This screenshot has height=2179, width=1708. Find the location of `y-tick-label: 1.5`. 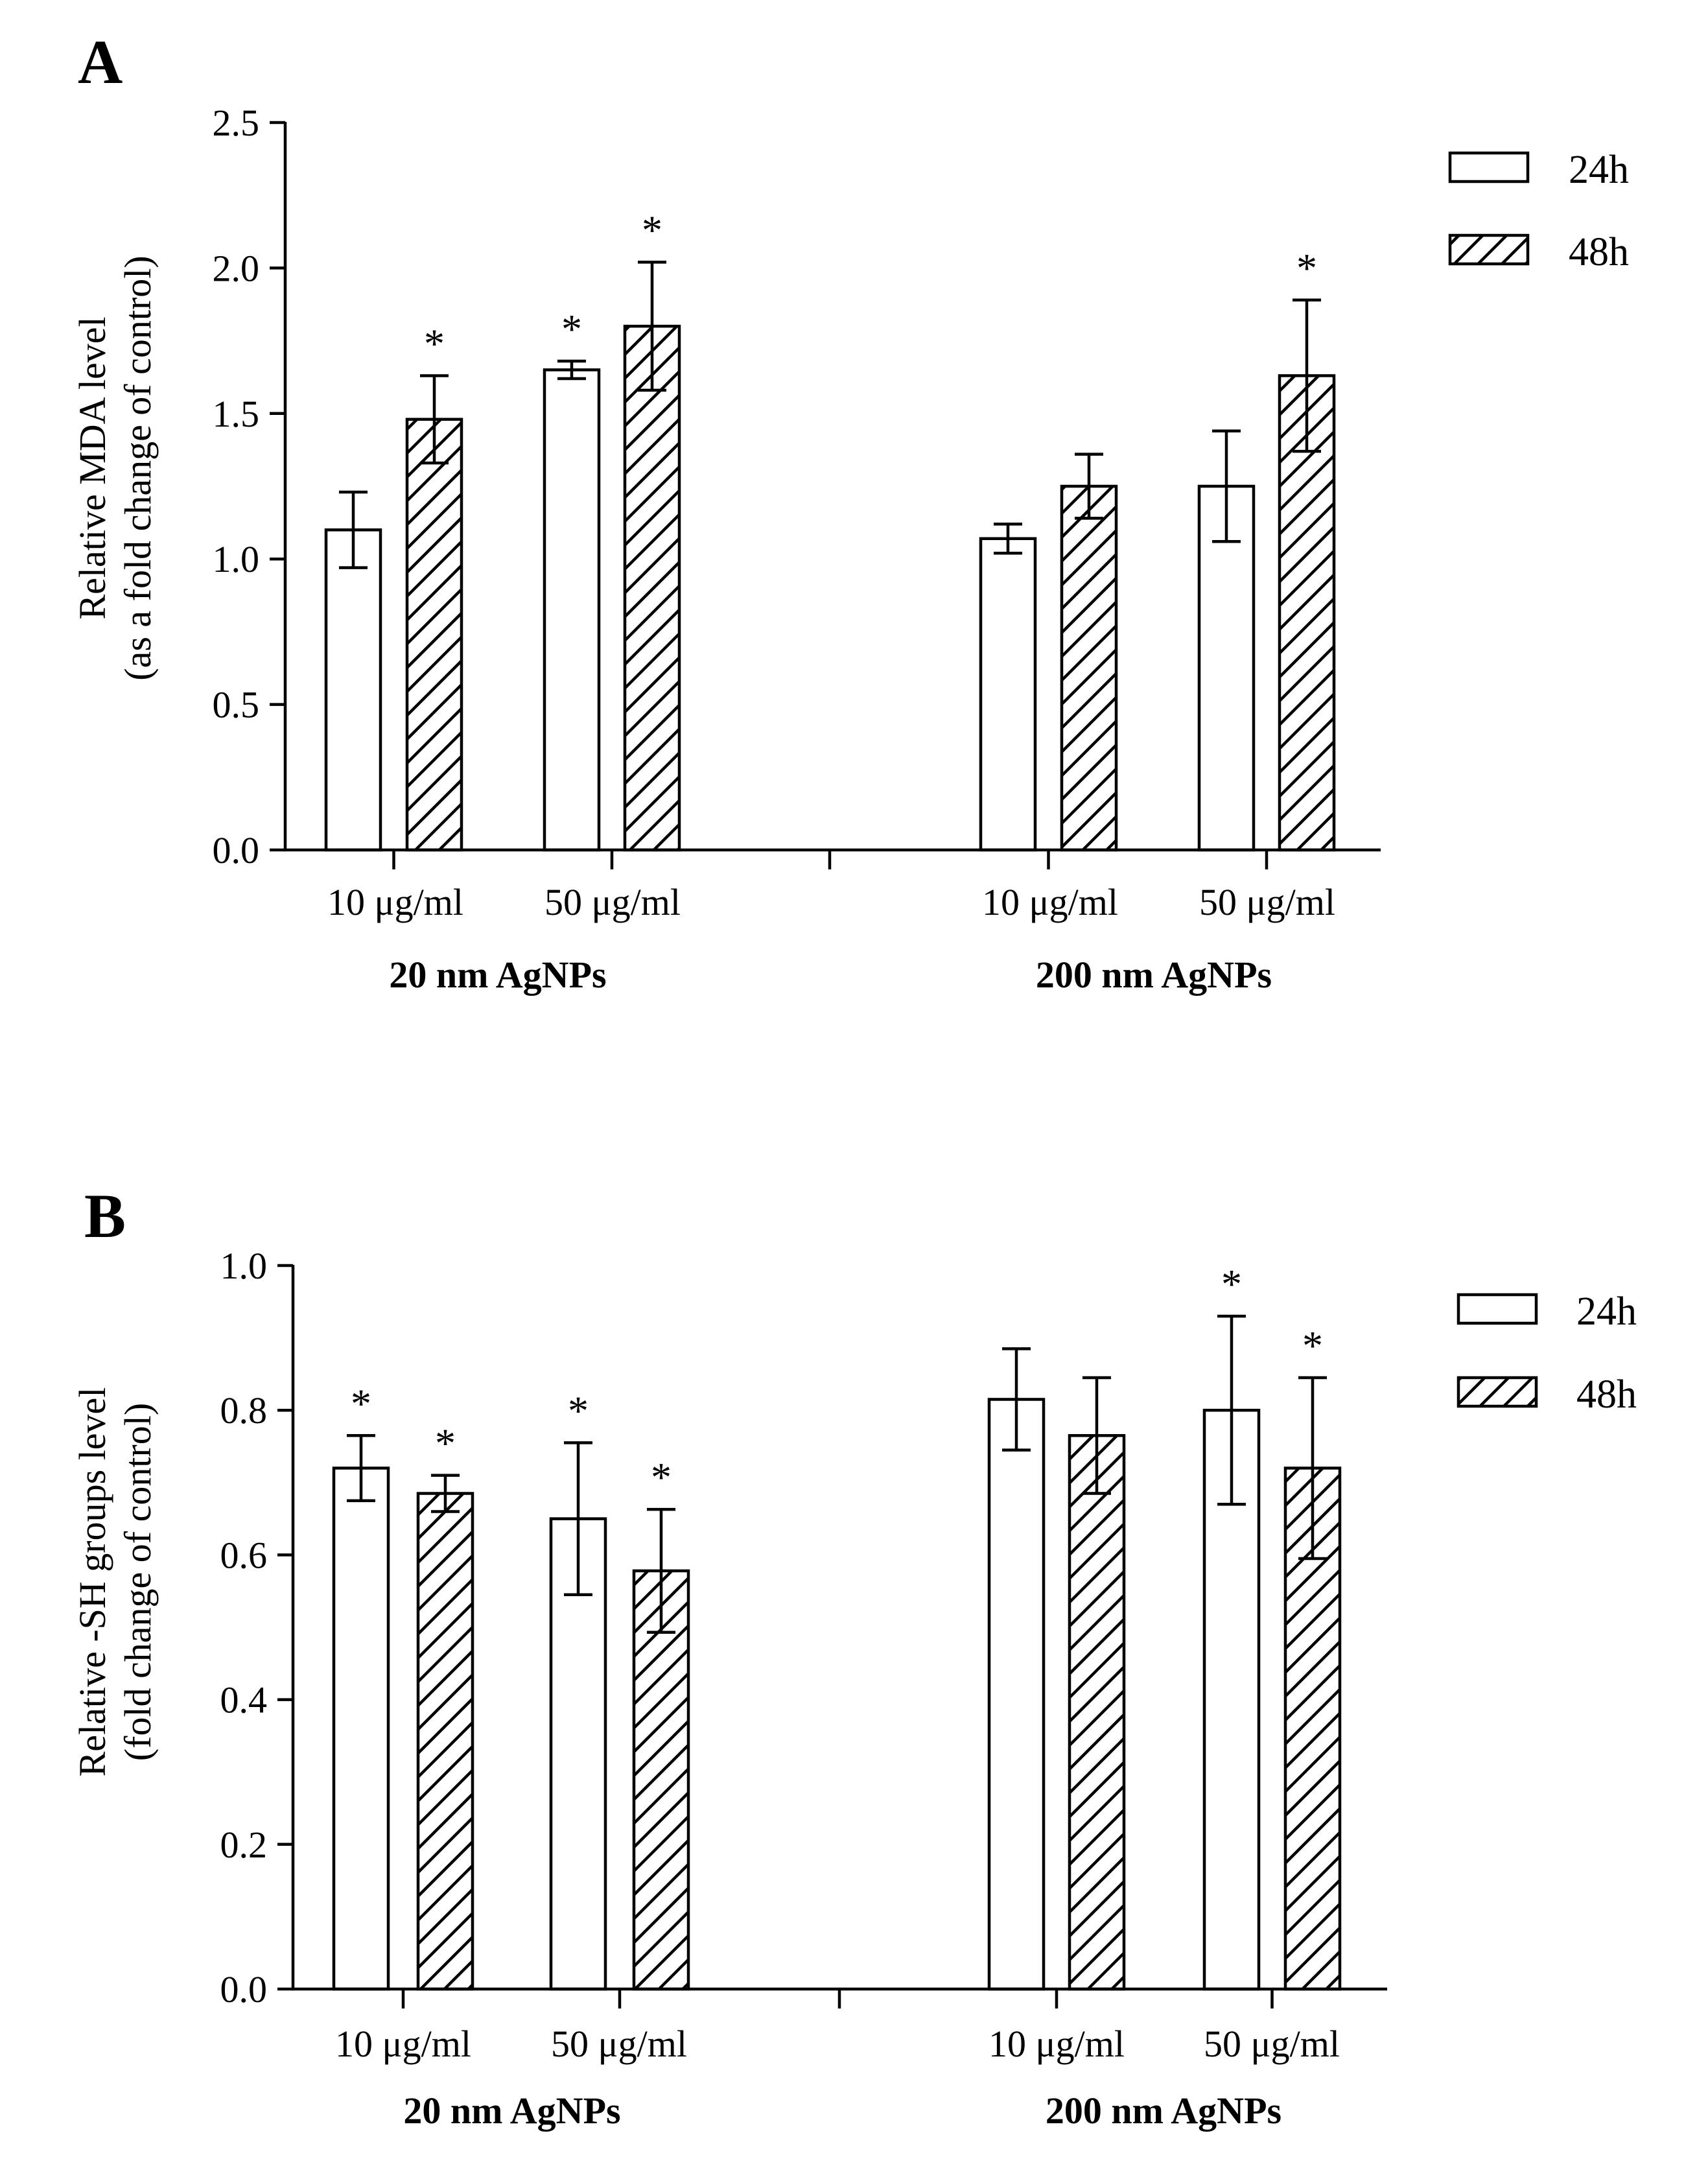

y-tick-label: 1.5 is located at coordinates (237, 414).